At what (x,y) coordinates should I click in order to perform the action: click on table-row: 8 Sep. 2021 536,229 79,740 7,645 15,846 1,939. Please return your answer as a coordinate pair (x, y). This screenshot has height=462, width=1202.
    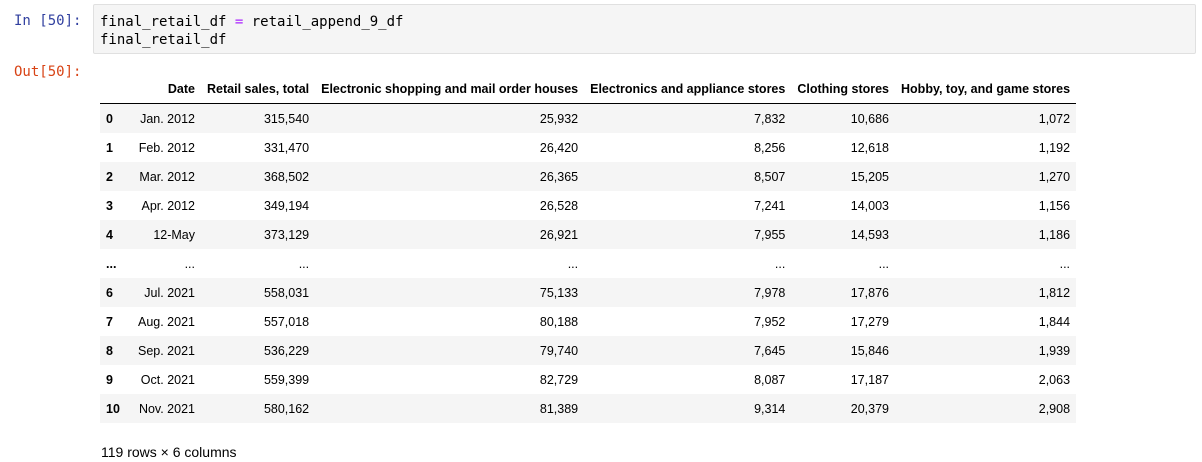
    Looking at the image, I should click on (588, 350).